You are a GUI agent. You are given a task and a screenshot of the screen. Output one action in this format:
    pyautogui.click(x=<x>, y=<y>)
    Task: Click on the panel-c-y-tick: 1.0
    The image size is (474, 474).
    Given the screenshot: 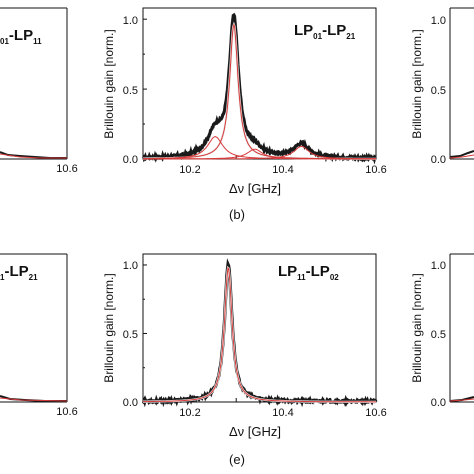 What is the action you would take?
    pyautogui.click(x=438, y=21)
    